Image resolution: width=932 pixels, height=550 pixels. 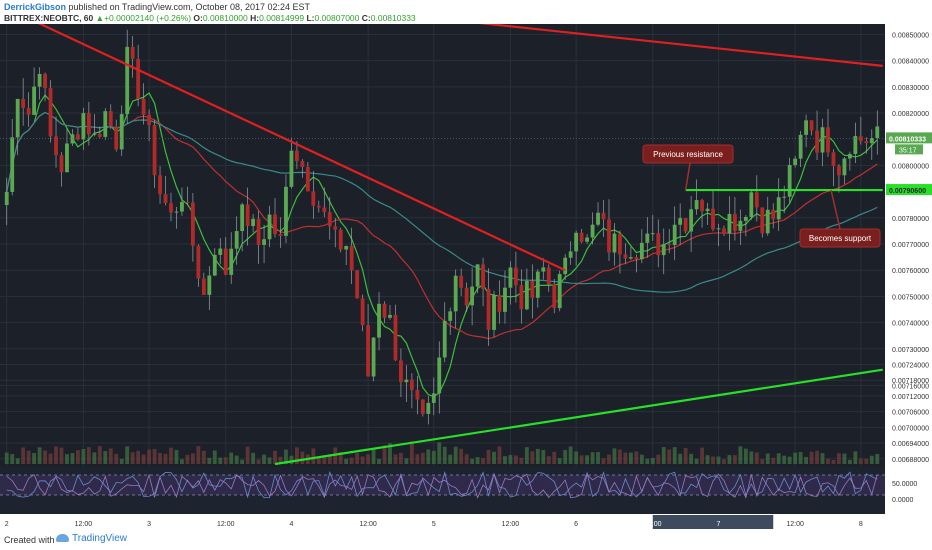 I want to click on previous-resistance-callout, so click(x=688, y=154).